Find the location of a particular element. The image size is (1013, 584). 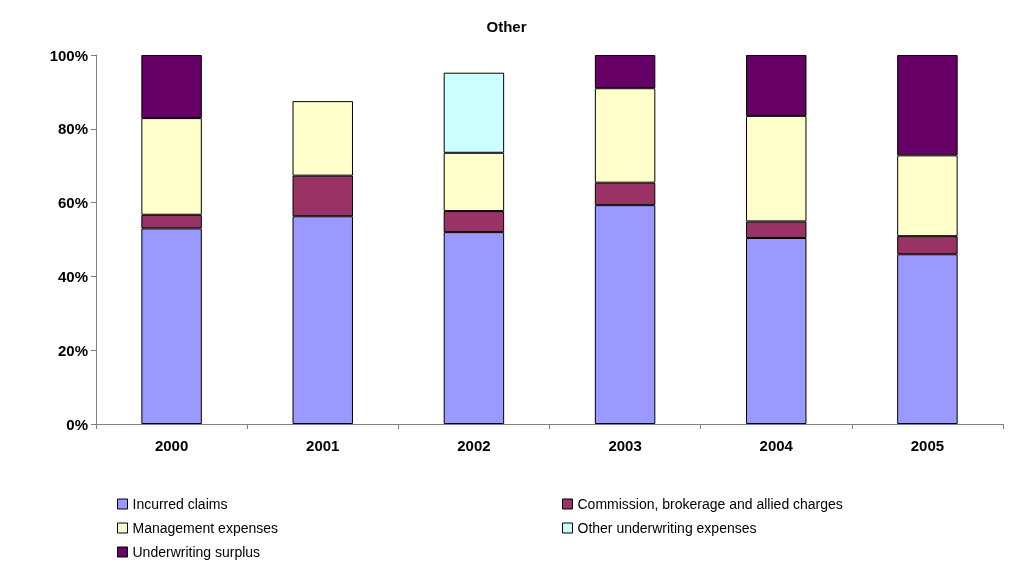

legend-label: Underwriting surplus is located at coordinates (196, 552).